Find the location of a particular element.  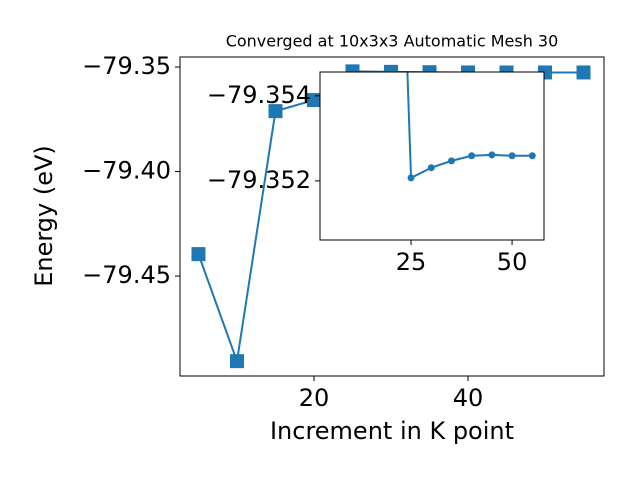

y-tick-label: −79.40 is located at coordinates (126, 171).